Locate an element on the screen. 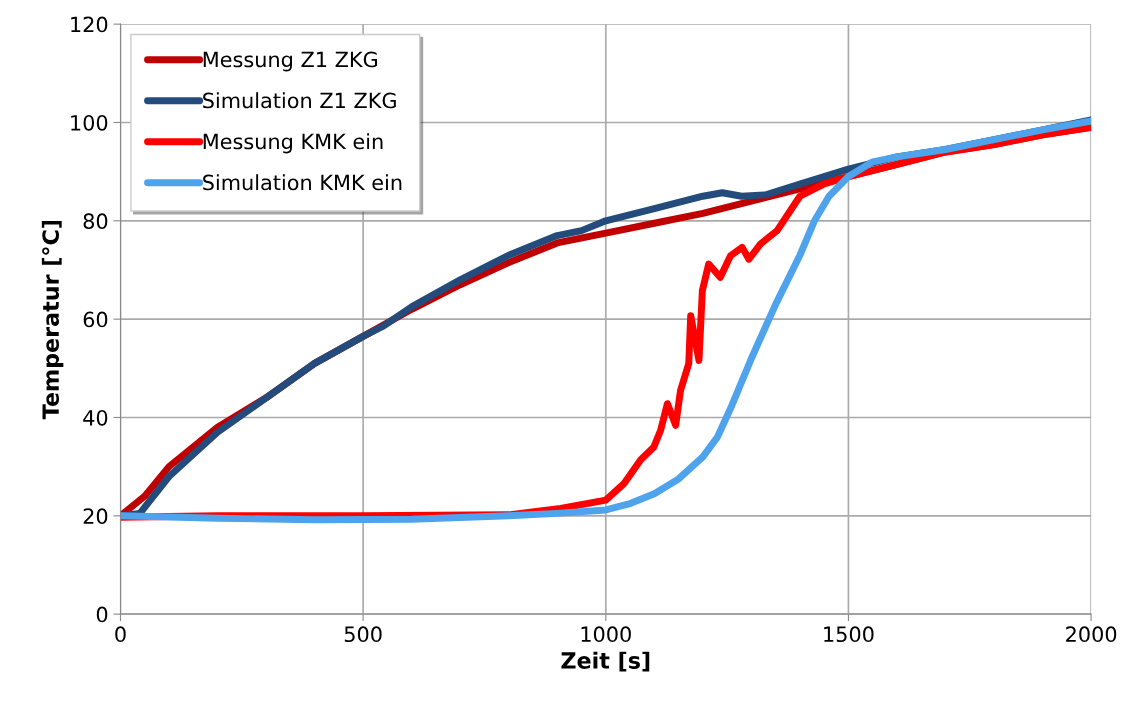 Image resolution: width=1126 pixels, height=710 pixels. x-tick-label: 2000 is located at coordinates (1091, 634).